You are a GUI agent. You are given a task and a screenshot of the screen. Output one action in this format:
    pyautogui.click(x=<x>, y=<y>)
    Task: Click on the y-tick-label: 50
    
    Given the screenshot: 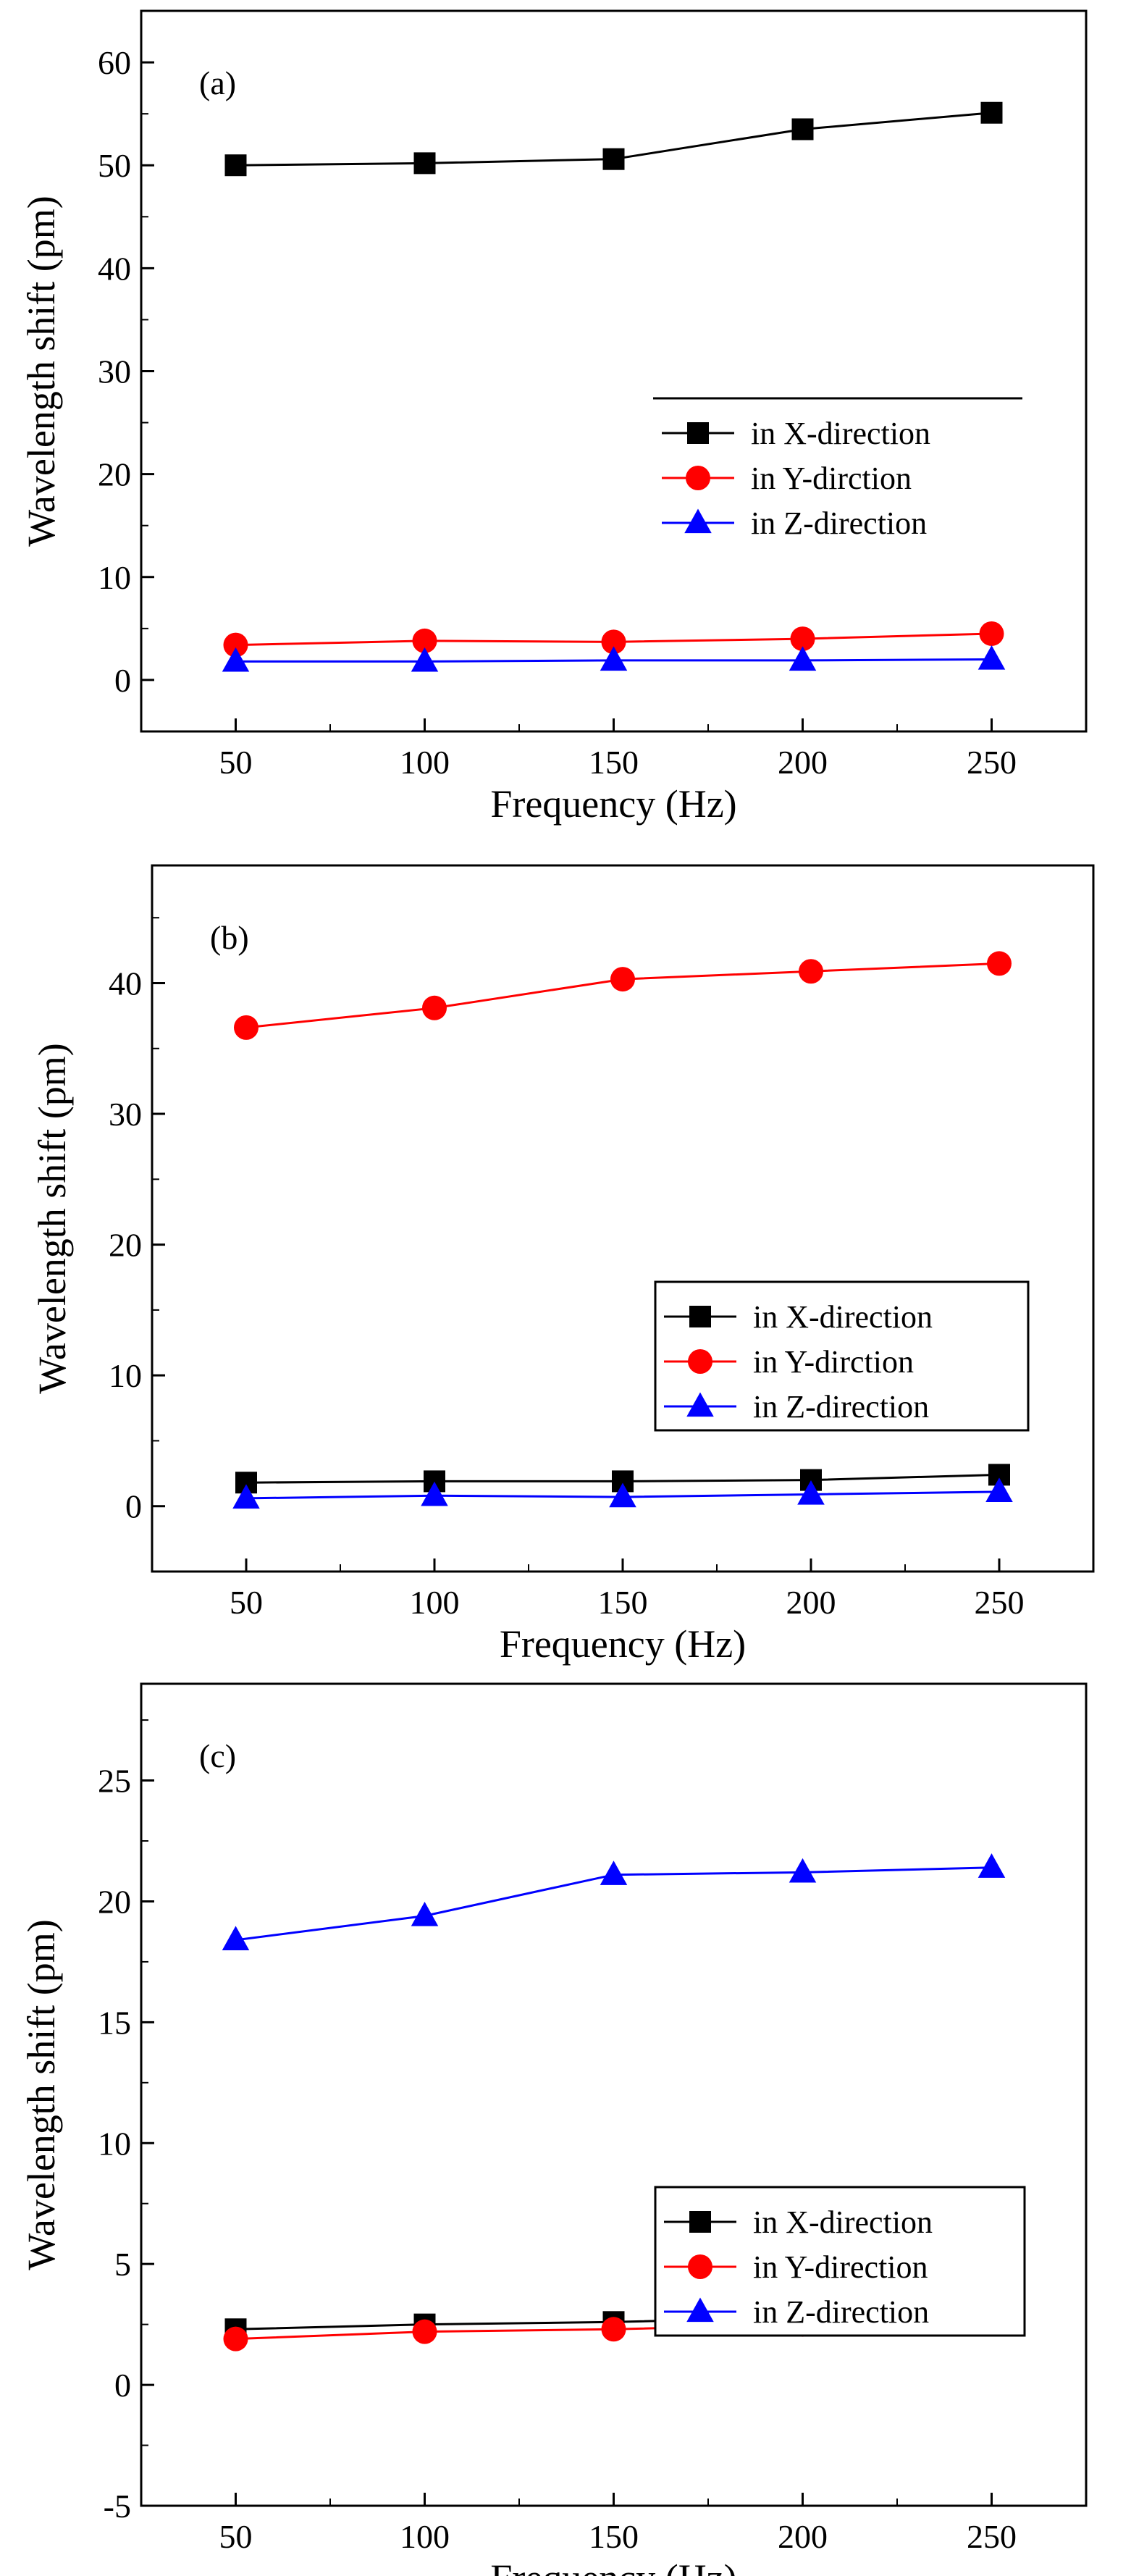 What is the action you would take?
    pyautogui.click(x=114, y=165)
    